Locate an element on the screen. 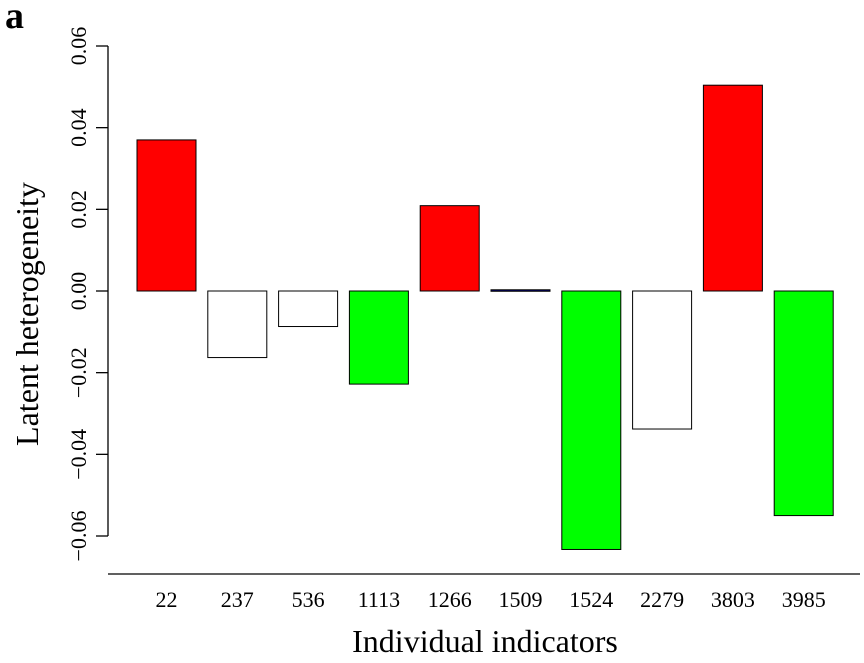  x-tick-label: 1524 is located at coordinates (591, 599).